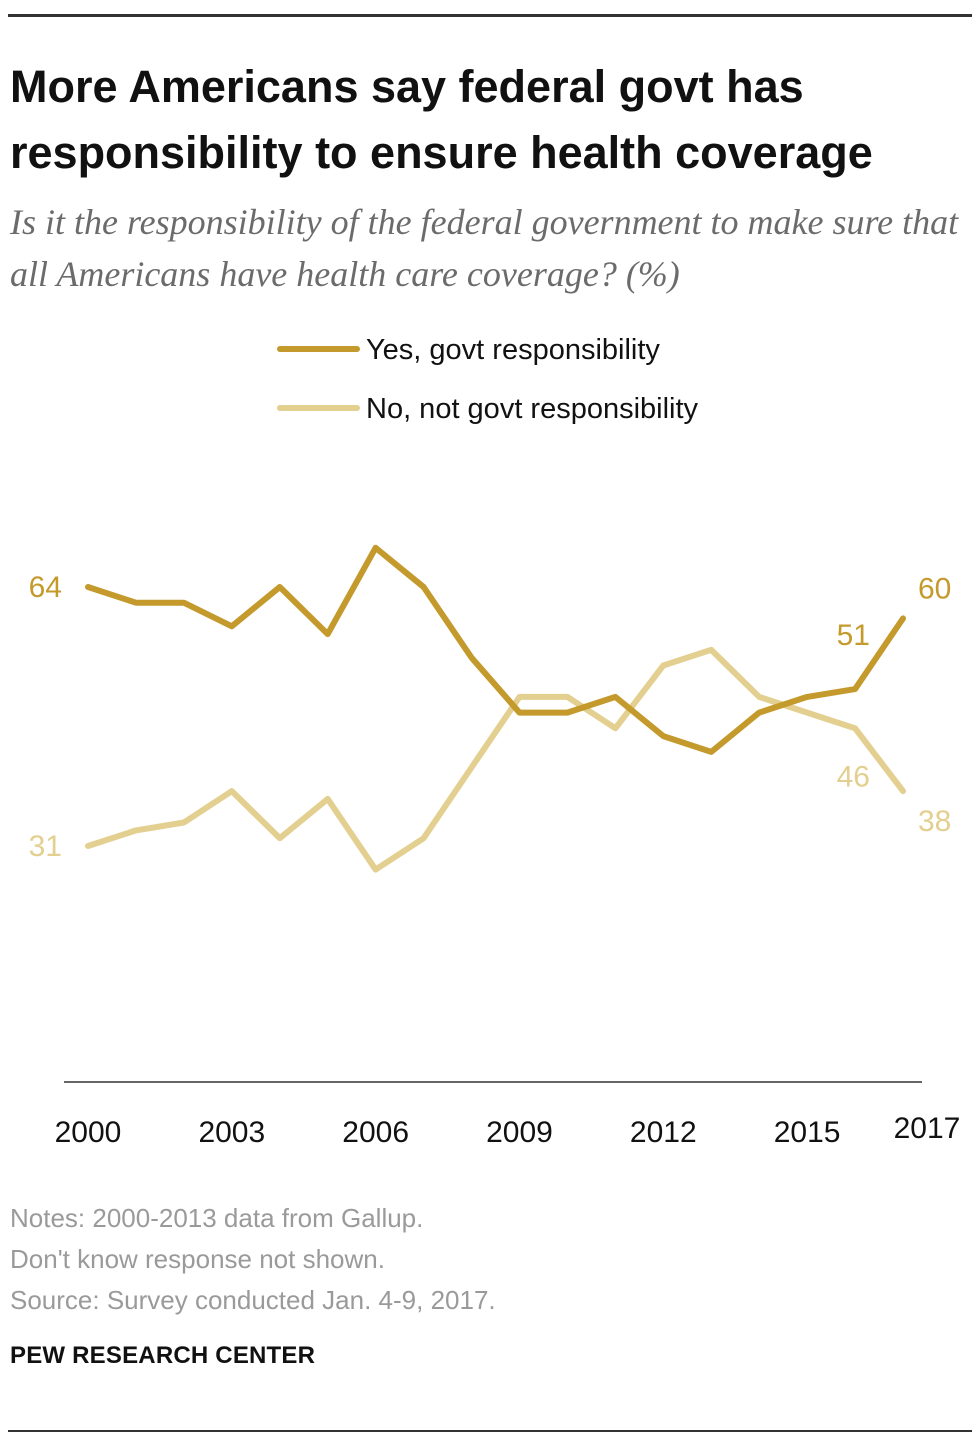 This screenshot has width=980, height=1445. I want to click on note-line: Don't know response not shown., so click(197, 1259).